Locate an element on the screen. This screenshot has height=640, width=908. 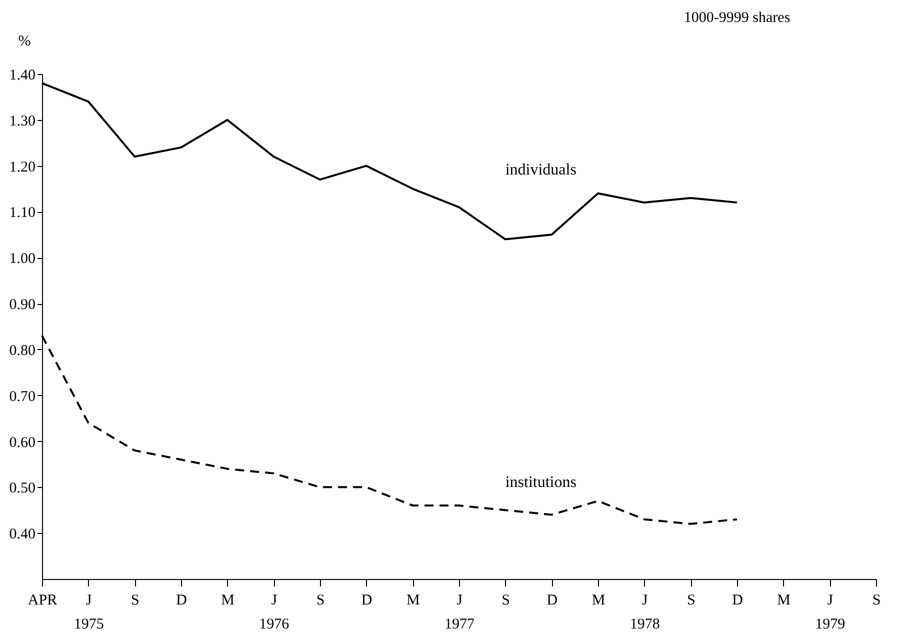
chart-title: 1000-9999 shares is located at coordinates (737, 18).